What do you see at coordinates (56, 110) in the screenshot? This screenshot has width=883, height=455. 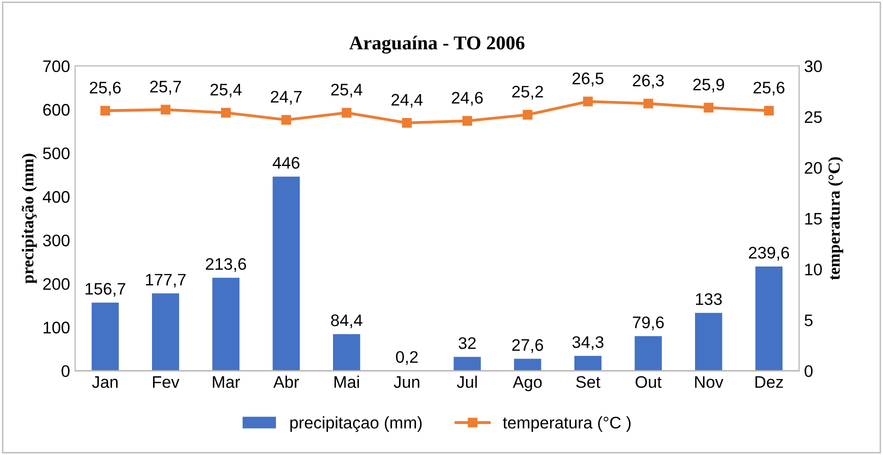 I see `y-tick-label: 600` at bounding box center [56, 110].